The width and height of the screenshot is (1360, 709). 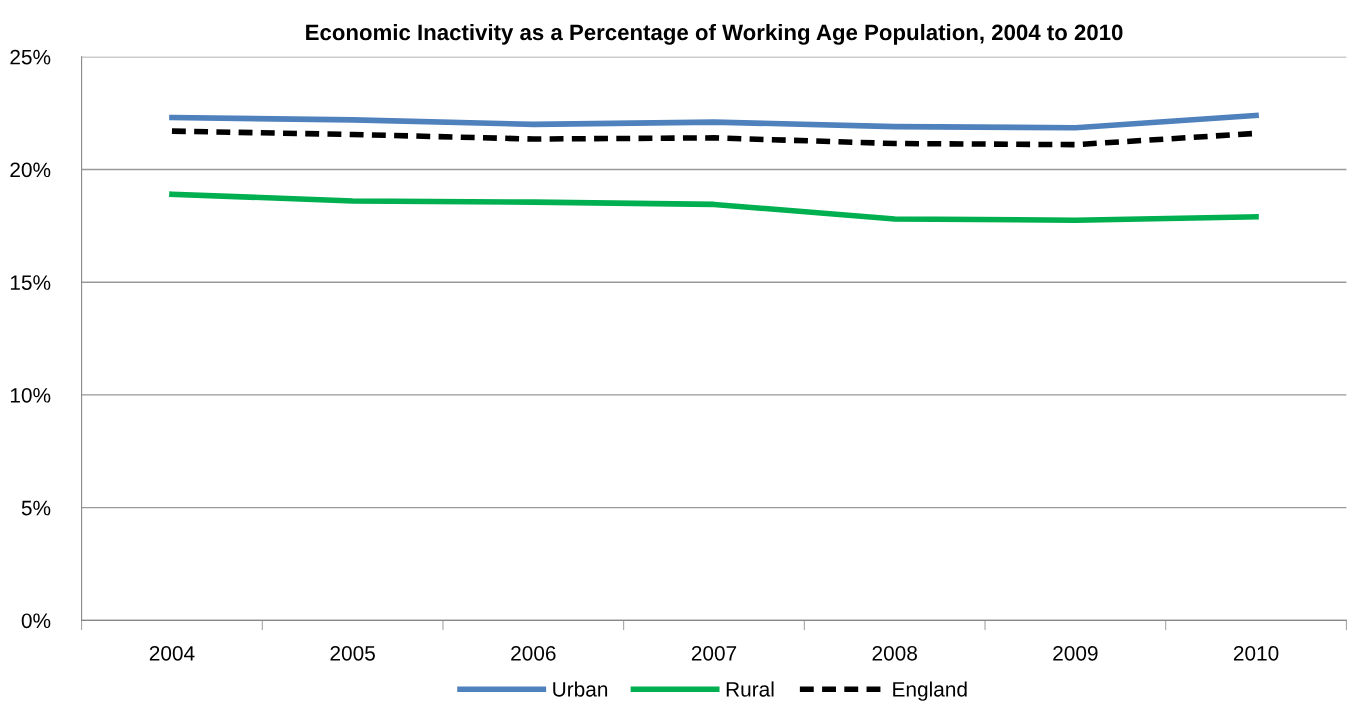 What do you see at coordinates (30, 57) in the screenshot?
I see `y-tick-label: 25%` at bounding box center [30, 57].